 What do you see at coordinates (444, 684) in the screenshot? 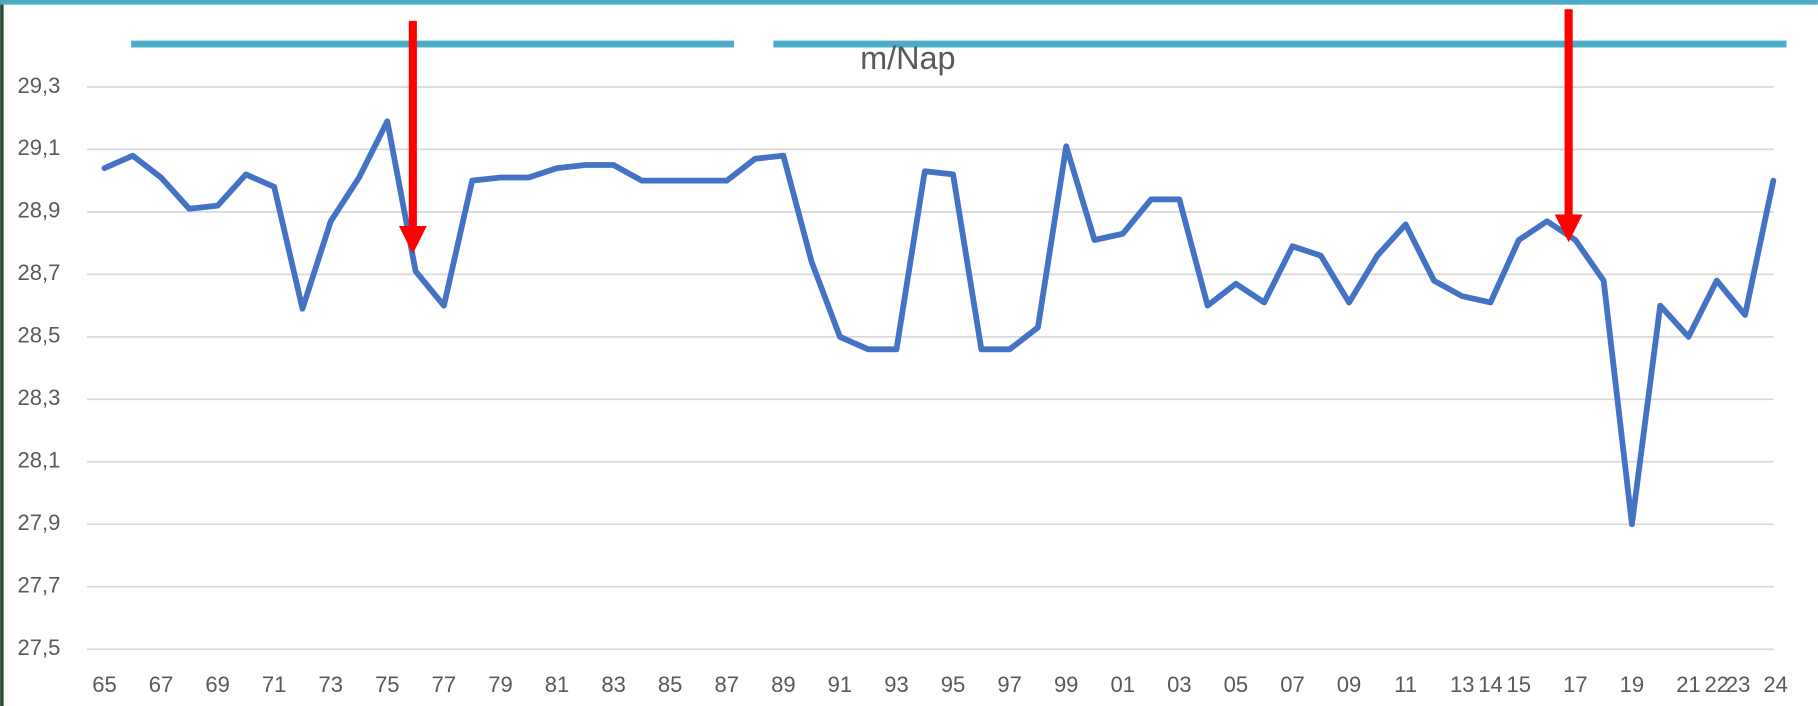
I see `x-tick-label: 77` at bounding box center [444, 684].